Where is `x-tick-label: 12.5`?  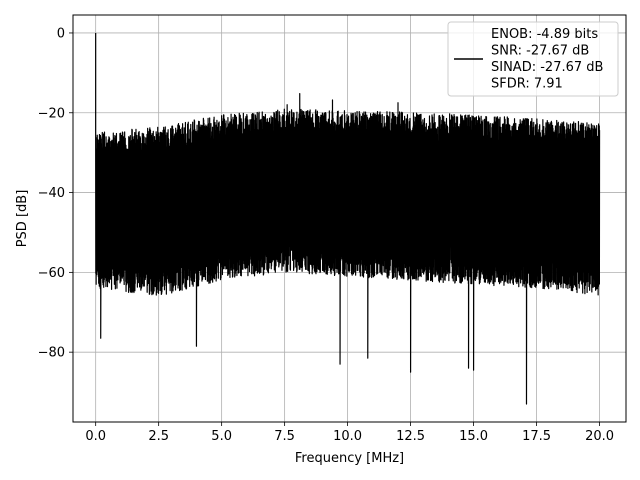
x-tick-label: 12.5 is located at coordinates (410, 436).